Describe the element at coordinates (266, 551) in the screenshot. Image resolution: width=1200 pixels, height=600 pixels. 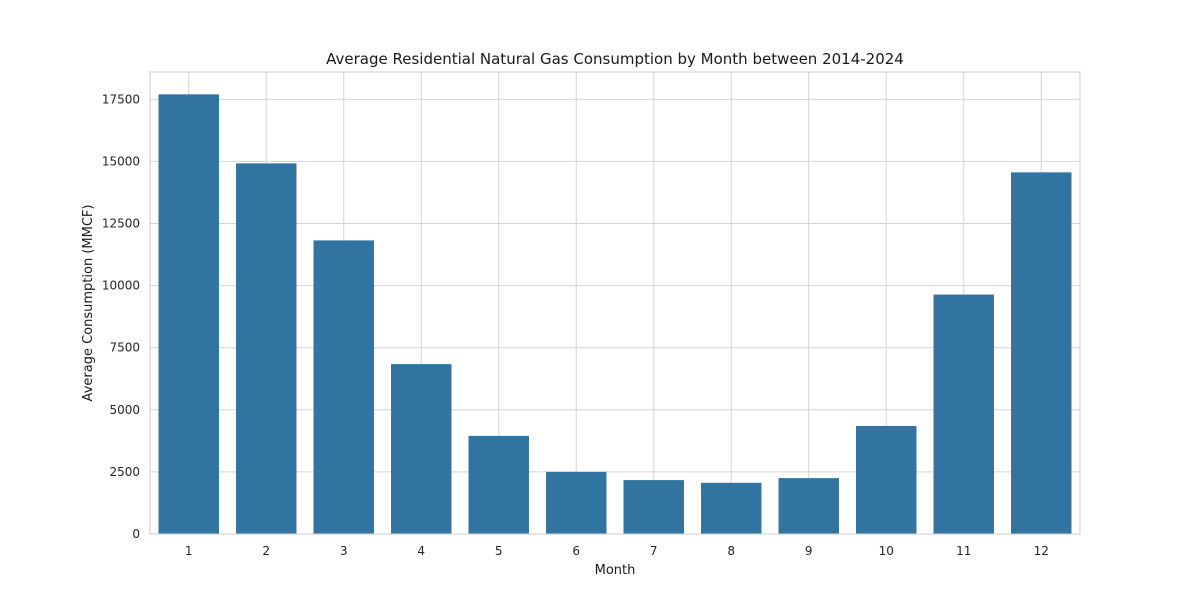
I see `x-tick-label: 2` at that location.